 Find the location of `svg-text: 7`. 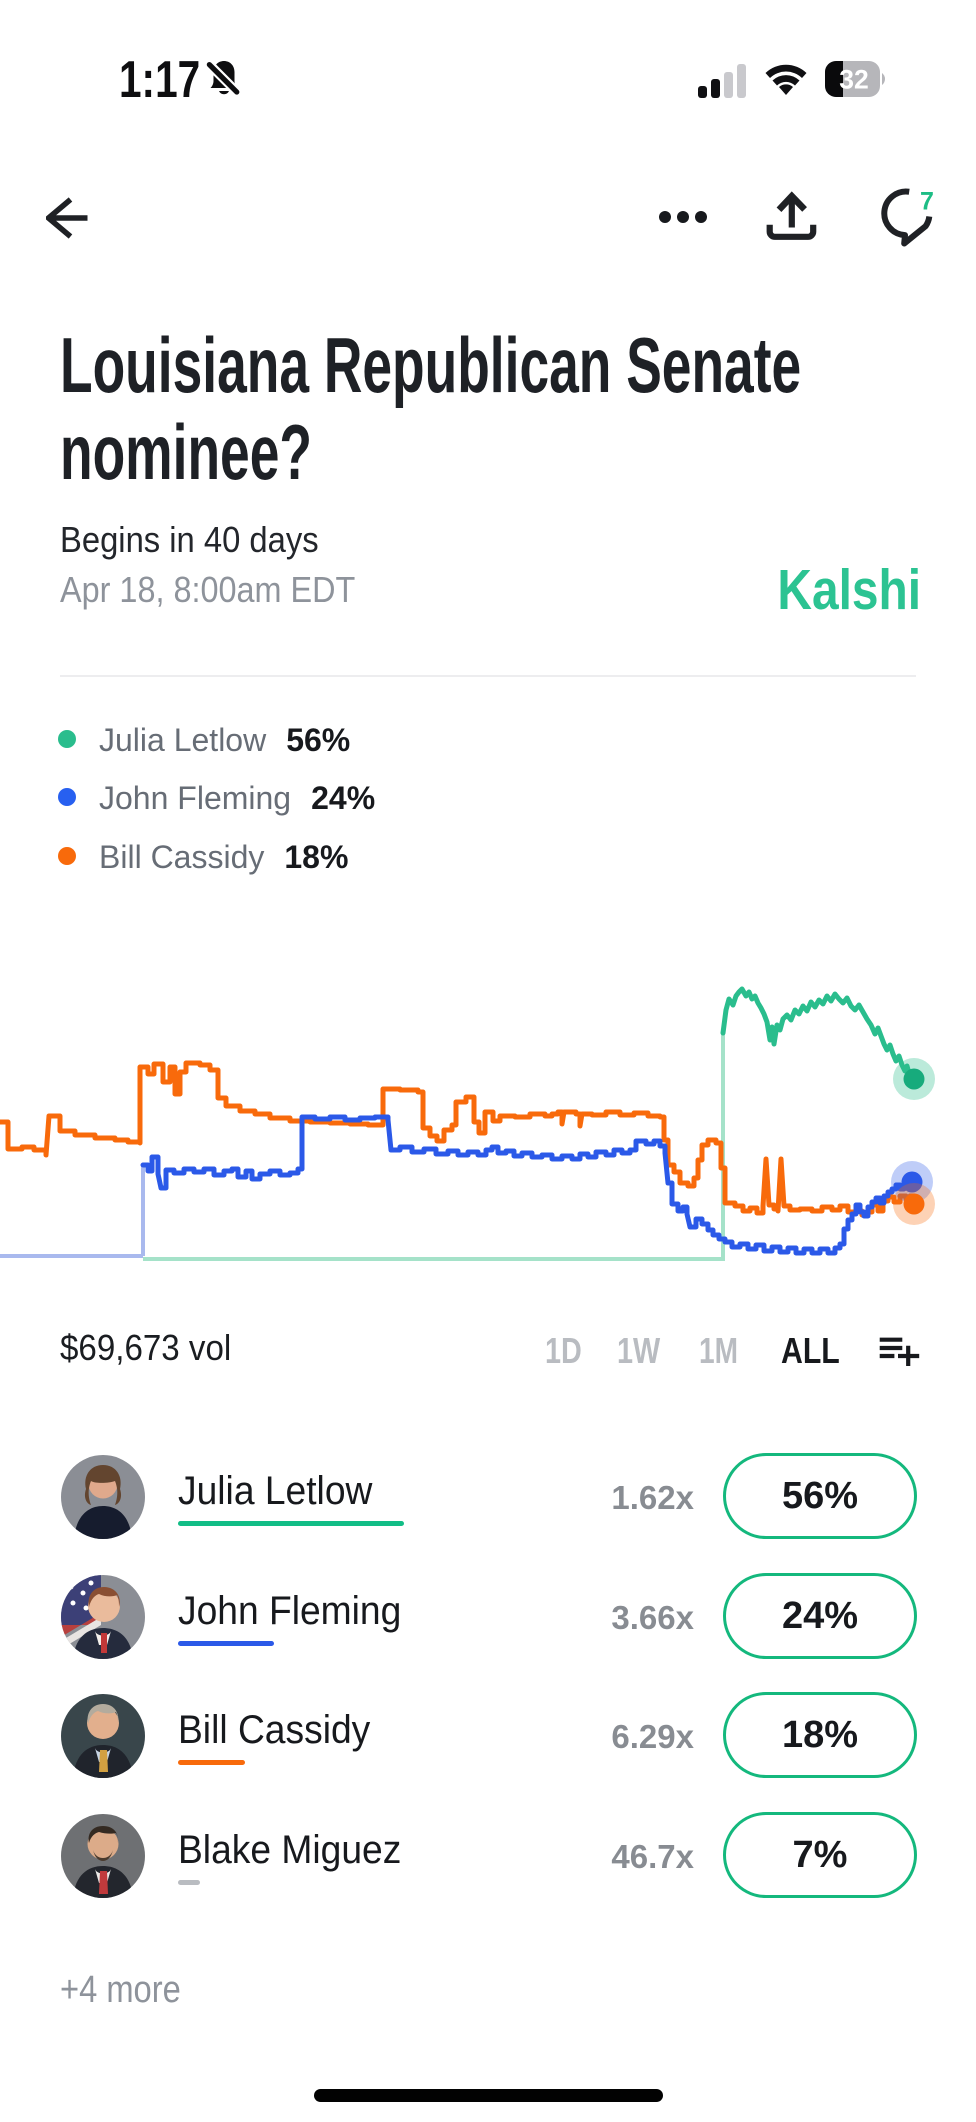

svg-text: 7 is located at coordinates (927, 202).